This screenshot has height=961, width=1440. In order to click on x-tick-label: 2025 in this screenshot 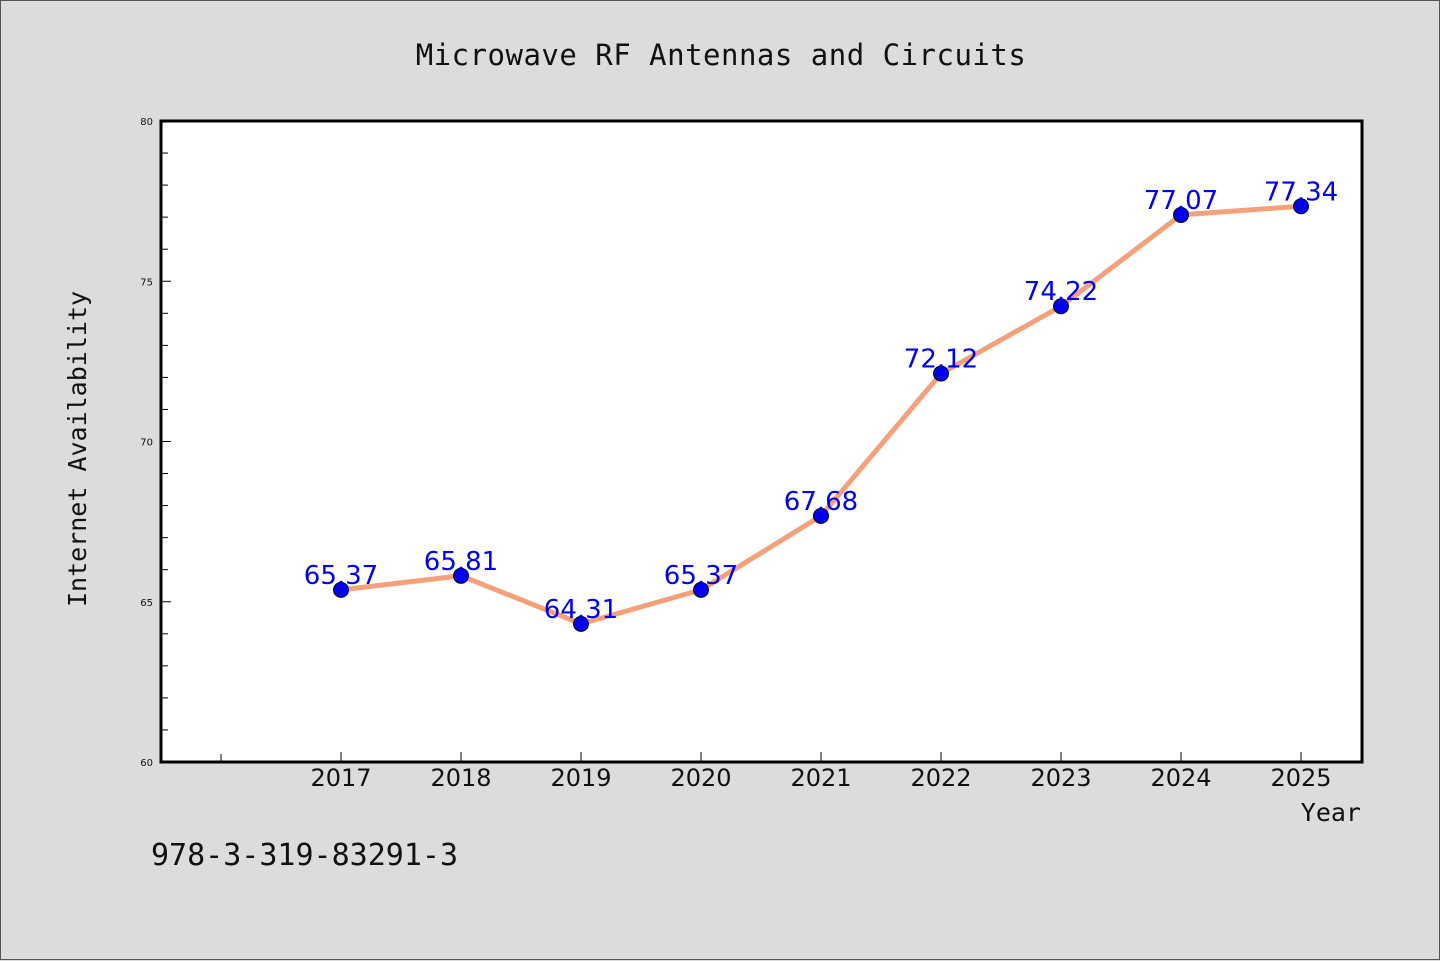, I will do `click(1300, 778)`.